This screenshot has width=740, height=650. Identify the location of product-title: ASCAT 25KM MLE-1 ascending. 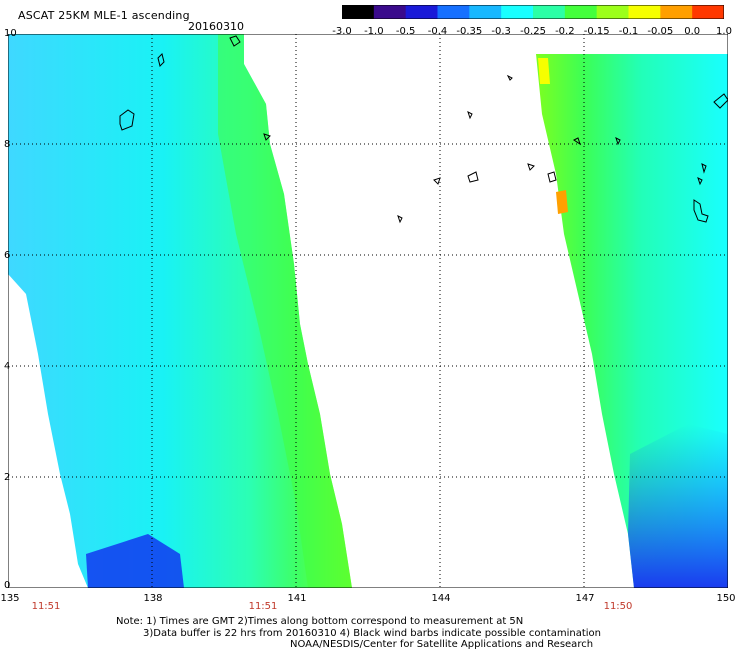
(104, 15).